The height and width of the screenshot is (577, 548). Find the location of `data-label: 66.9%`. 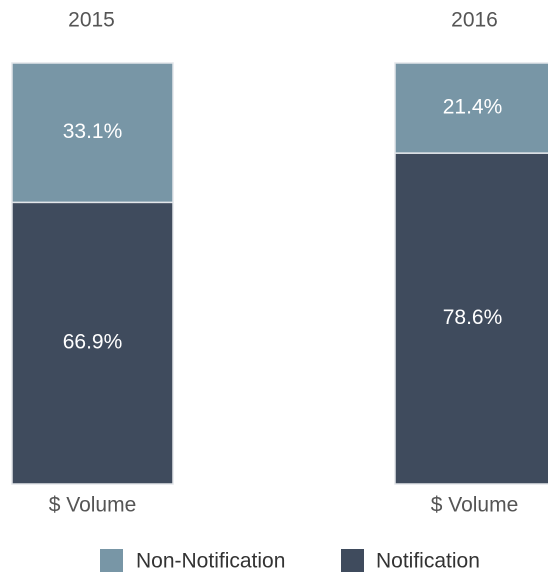

data-label: 66.9% is located at coordinates (93, 342).